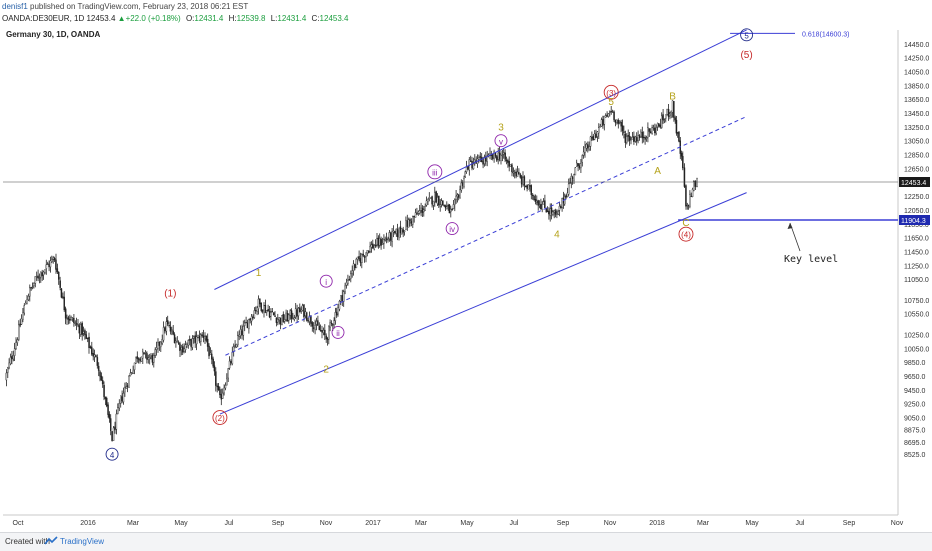 This screenshot has height=551, width=932. What do you see at coordinates (278, 523) in the screenshot?
I see `x-tick-label: Sep` at bounding box center [278, 523].